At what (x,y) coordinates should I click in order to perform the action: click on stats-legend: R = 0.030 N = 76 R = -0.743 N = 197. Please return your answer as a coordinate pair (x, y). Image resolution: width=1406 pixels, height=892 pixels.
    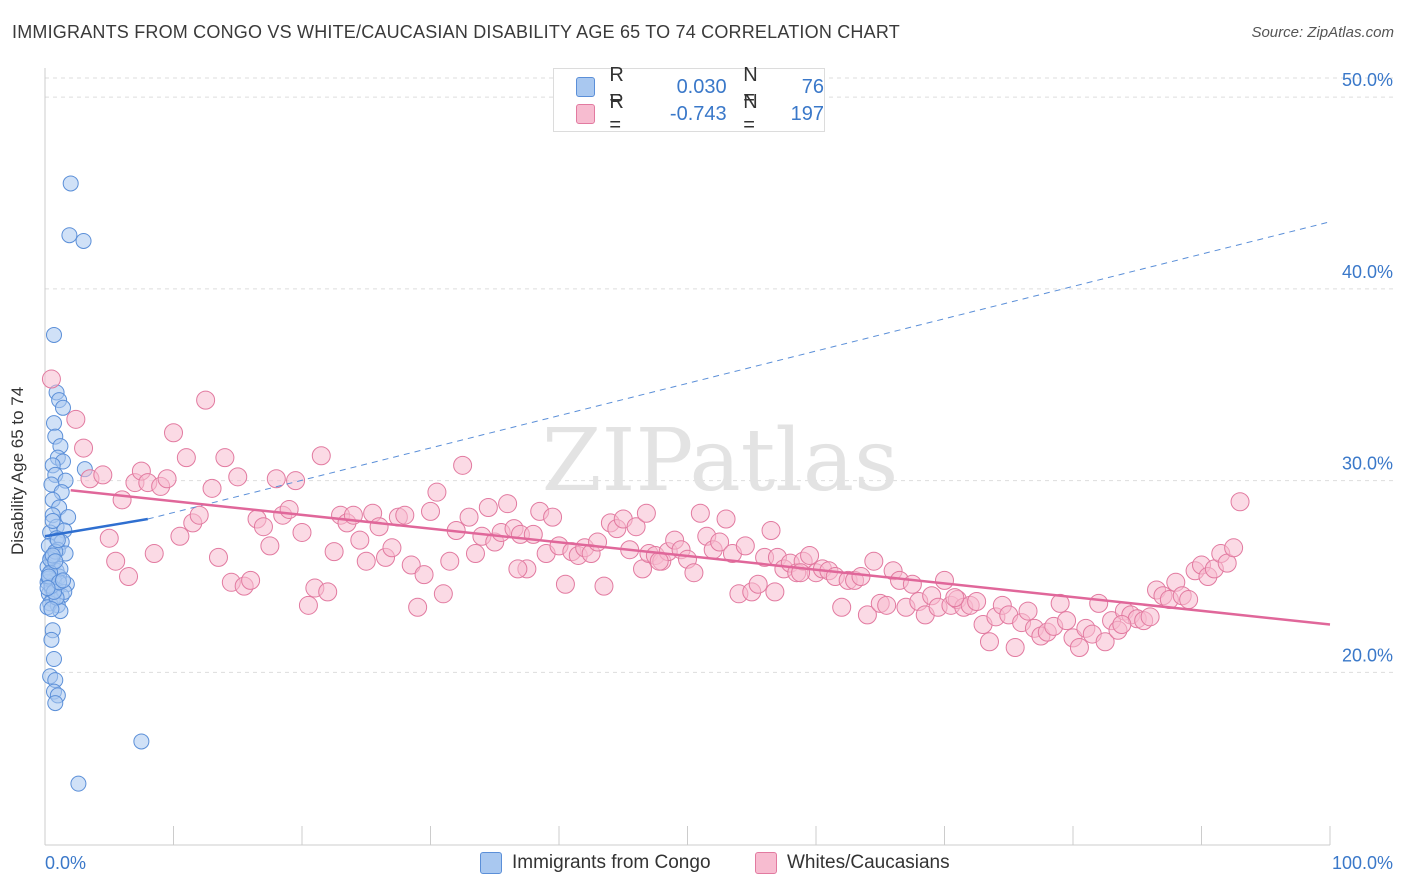
    Looking at the image, I should click on (689, 100).